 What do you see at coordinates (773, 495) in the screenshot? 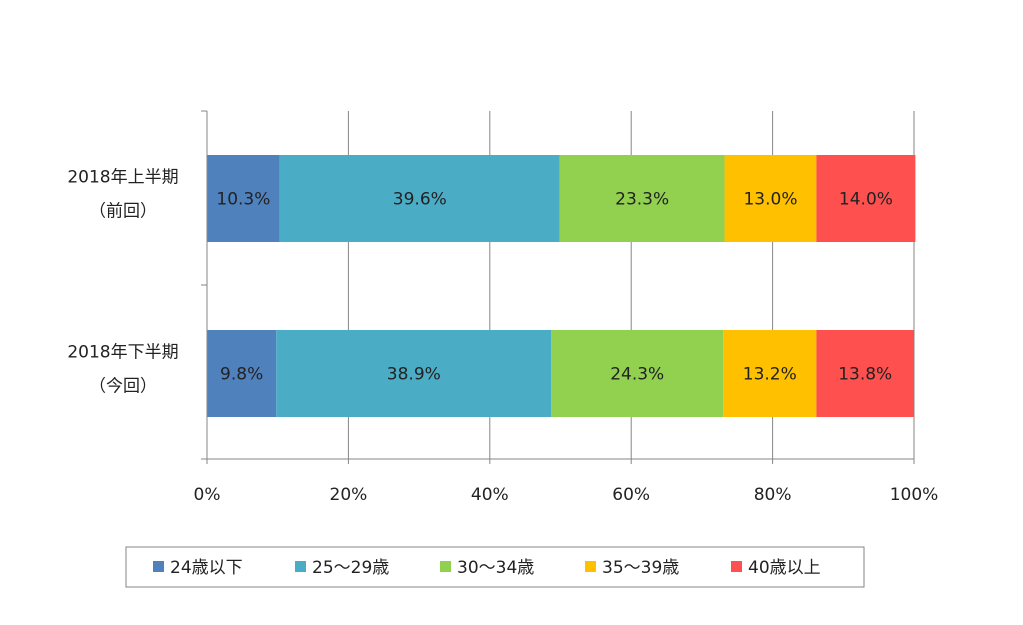
I see `x-tick-label: 80%` at bounding box center [773, 495].